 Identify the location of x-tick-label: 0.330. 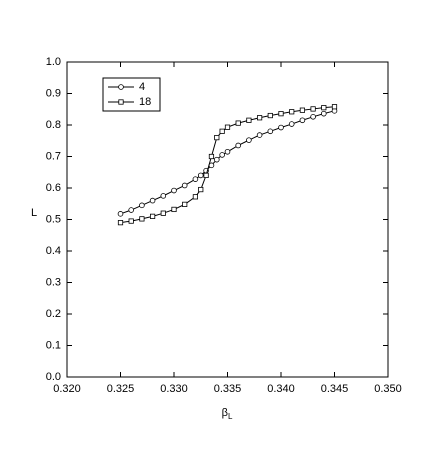
(174, 389).